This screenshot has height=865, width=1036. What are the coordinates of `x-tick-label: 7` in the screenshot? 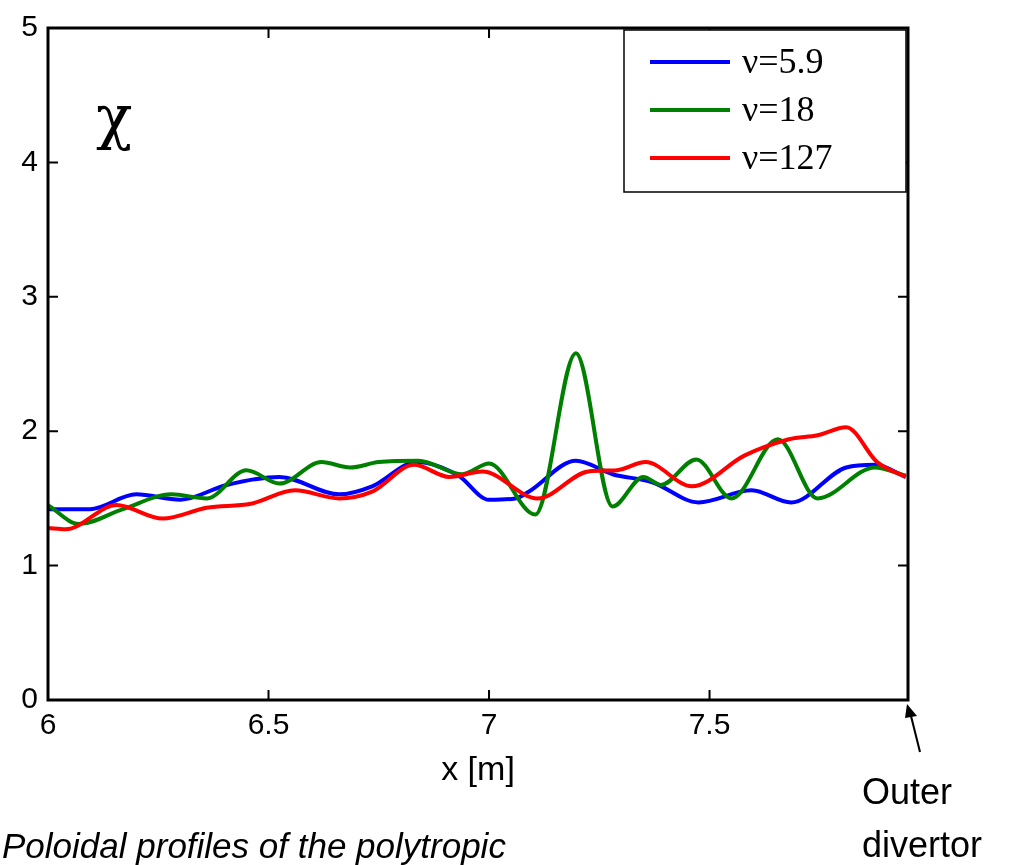 It's located at (489, 724).